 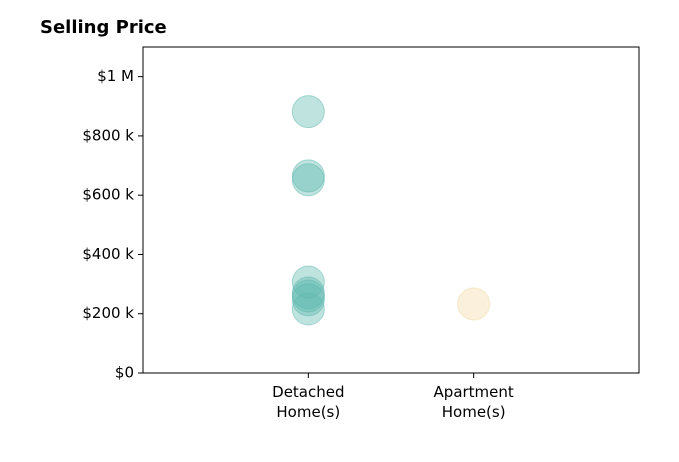 I want to click on x-tick-label: Detached Home(s), so click(x=308, y=402).